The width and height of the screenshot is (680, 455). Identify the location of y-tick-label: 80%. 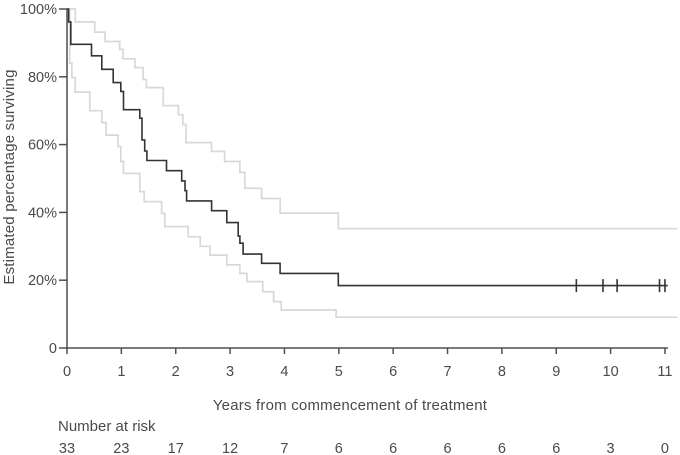
(42, 78).